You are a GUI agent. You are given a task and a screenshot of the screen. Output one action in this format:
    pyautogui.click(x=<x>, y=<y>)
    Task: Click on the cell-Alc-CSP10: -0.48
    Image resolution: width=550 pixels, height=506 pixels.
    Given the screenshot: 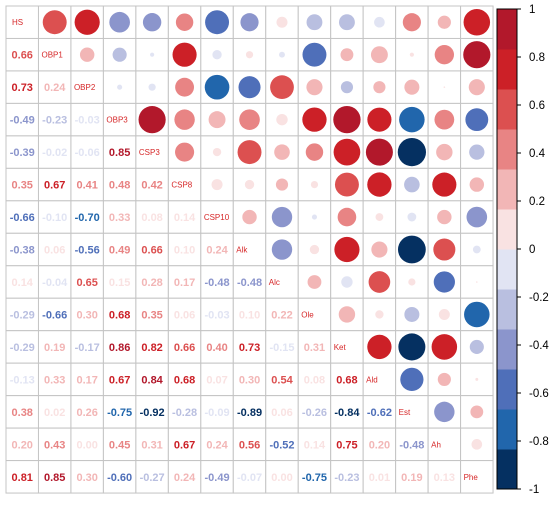 What is the action you would take?
    pyautogui.click(x=217, y=282)
    